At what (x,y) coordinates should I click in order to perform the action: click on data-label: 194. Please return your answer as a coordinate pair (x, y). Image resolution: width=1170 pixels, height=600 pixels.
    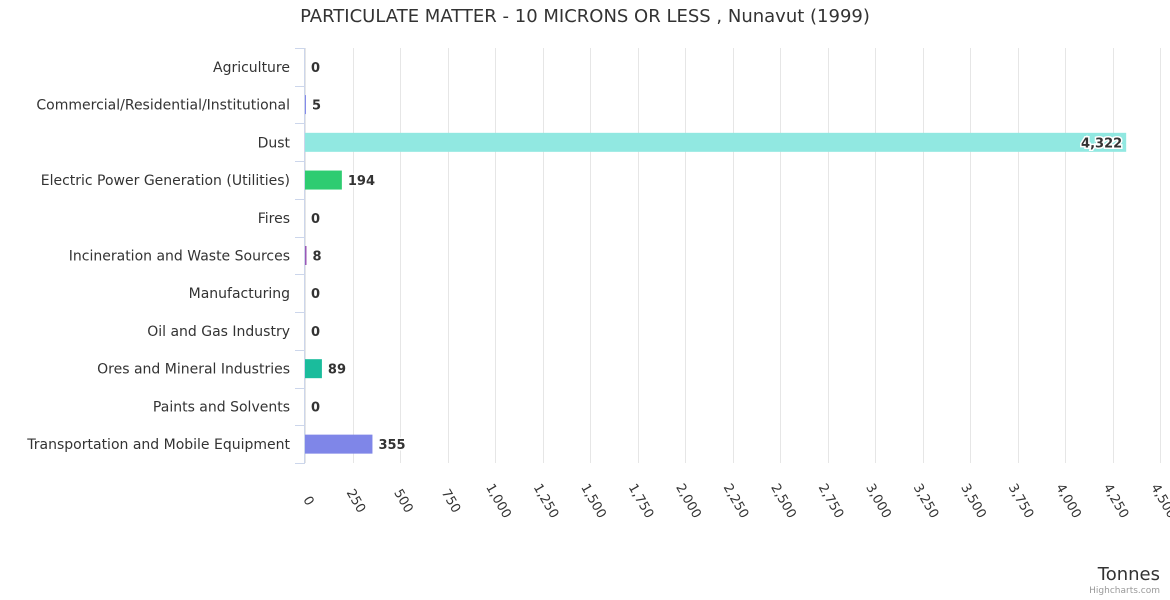
    Looking at the image, I should click on (361, 181).